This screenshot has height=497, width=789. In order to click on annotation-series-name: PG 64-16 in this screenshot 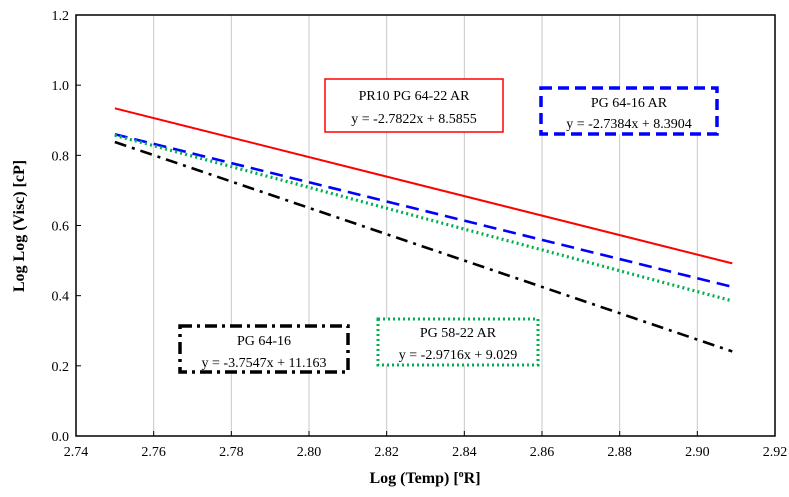, I will do `click(264, 341)`.